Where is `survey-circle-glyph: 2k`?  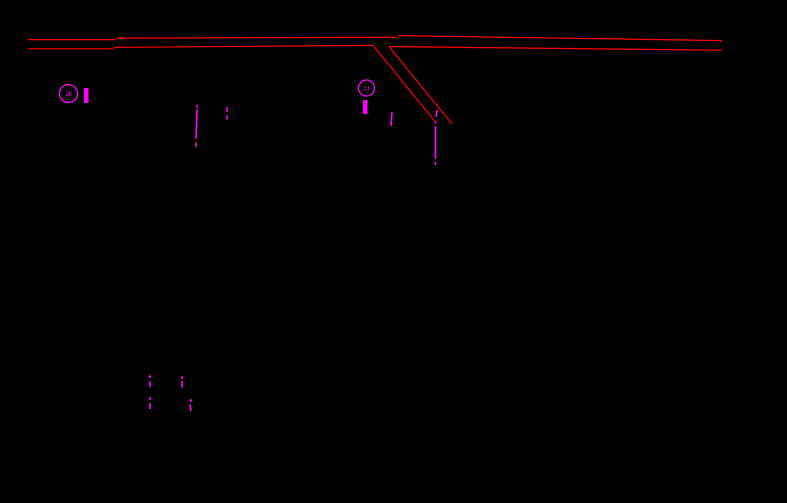 survey-circle-glyph: 2k is located at coordinates (68, 94).